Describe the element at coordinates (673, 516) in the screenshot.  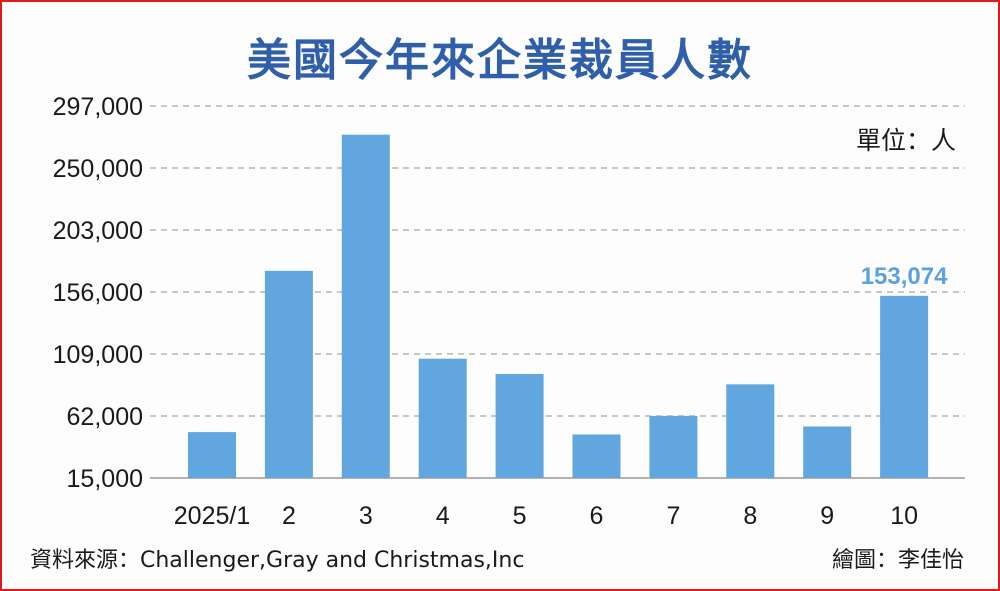
I see `x-tick-label: 7` at that location.